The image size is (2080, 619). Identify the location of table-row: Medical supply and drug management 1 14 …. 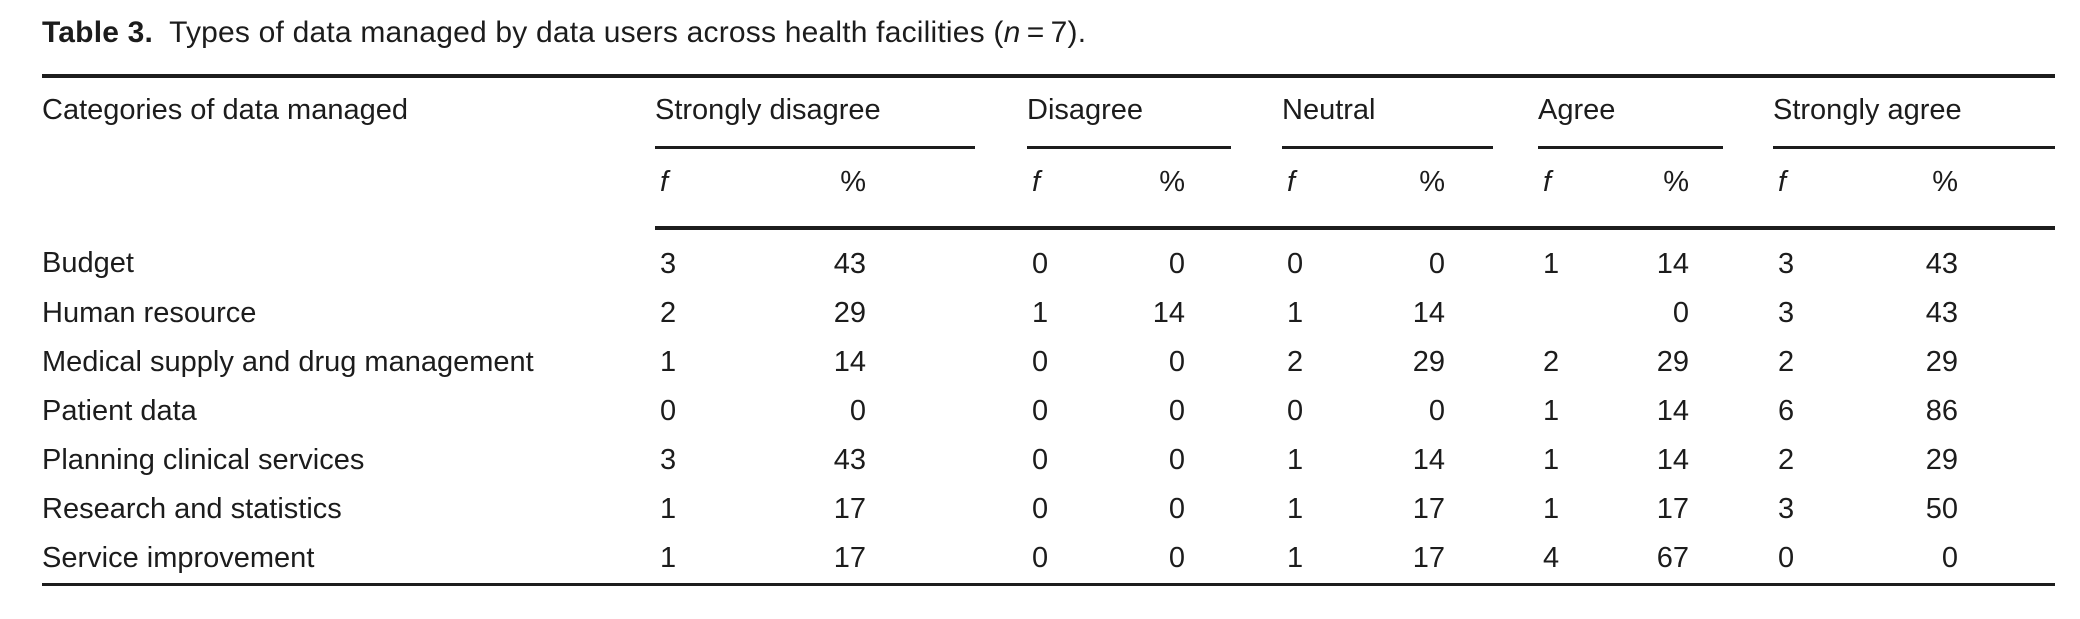
(1048, 362).